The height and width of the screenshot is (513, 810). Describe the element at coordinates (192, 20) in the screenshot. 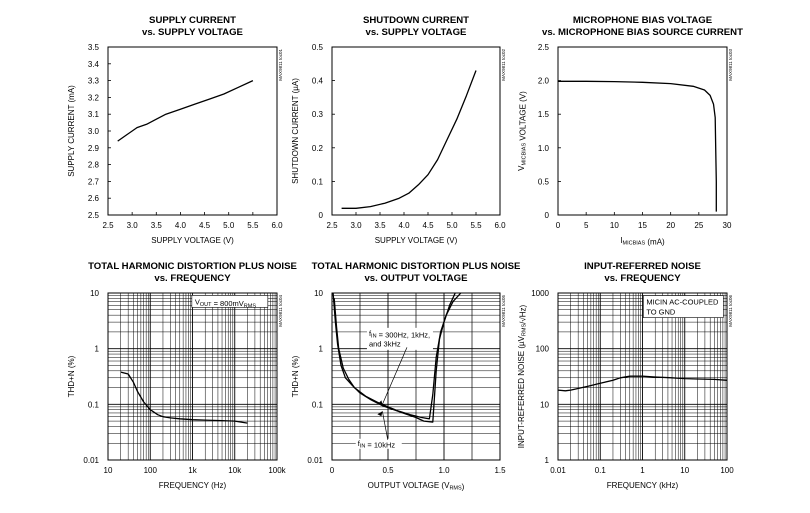

I see `chart-title: SUPPLY CURRENT` at that location.